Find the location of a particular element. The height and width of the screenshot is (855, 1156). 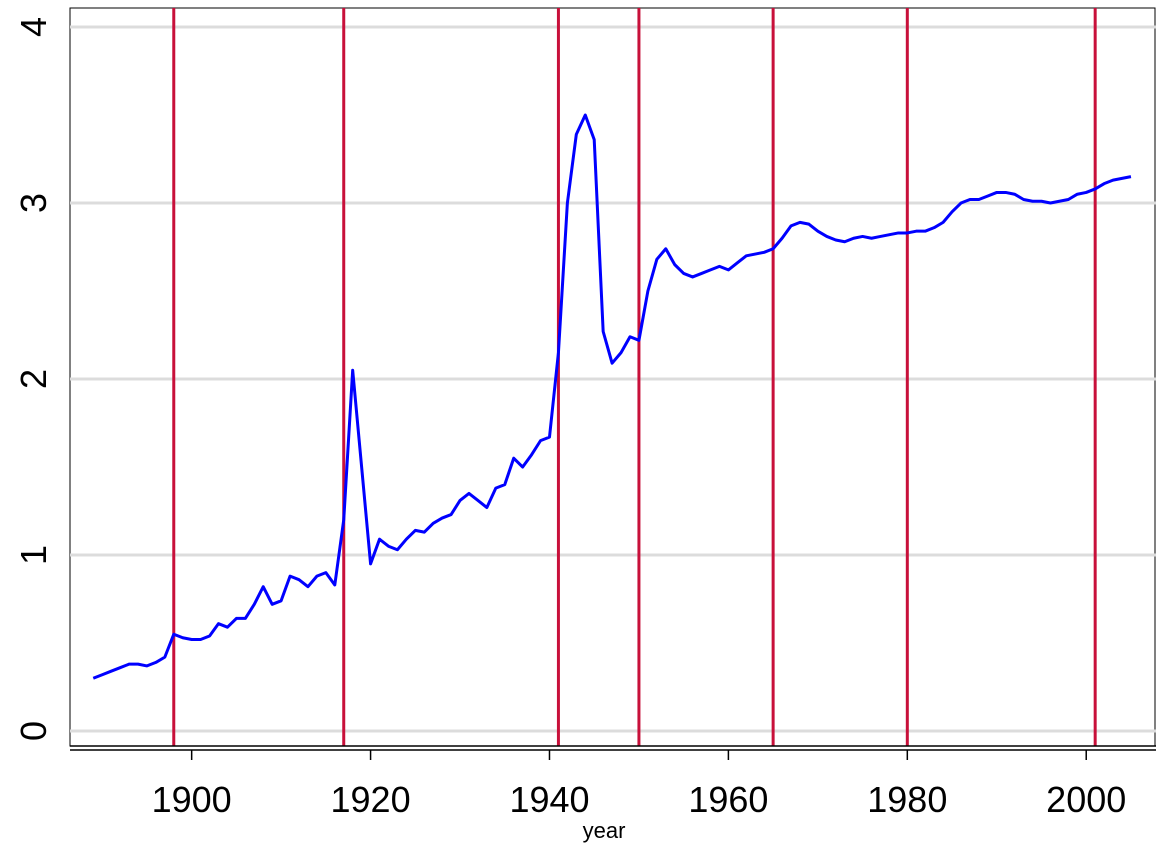

x-tick-label: 1960 is located at coordinates (728, 799).